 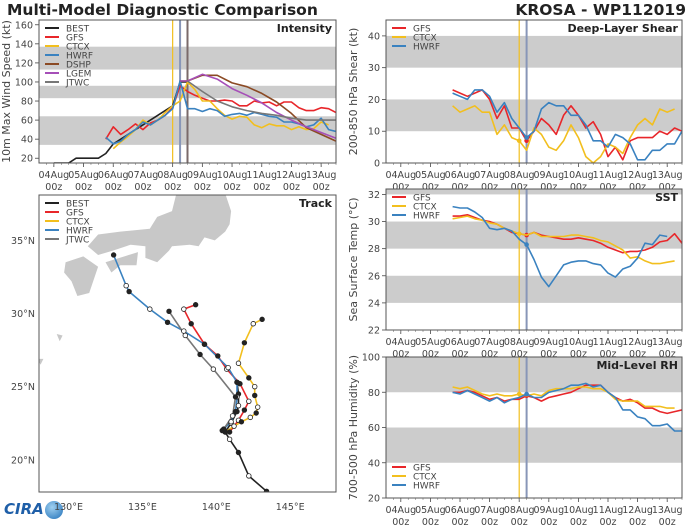 I want to click on x-tick-label-date: 11Aug, so click(x=261, y=175).